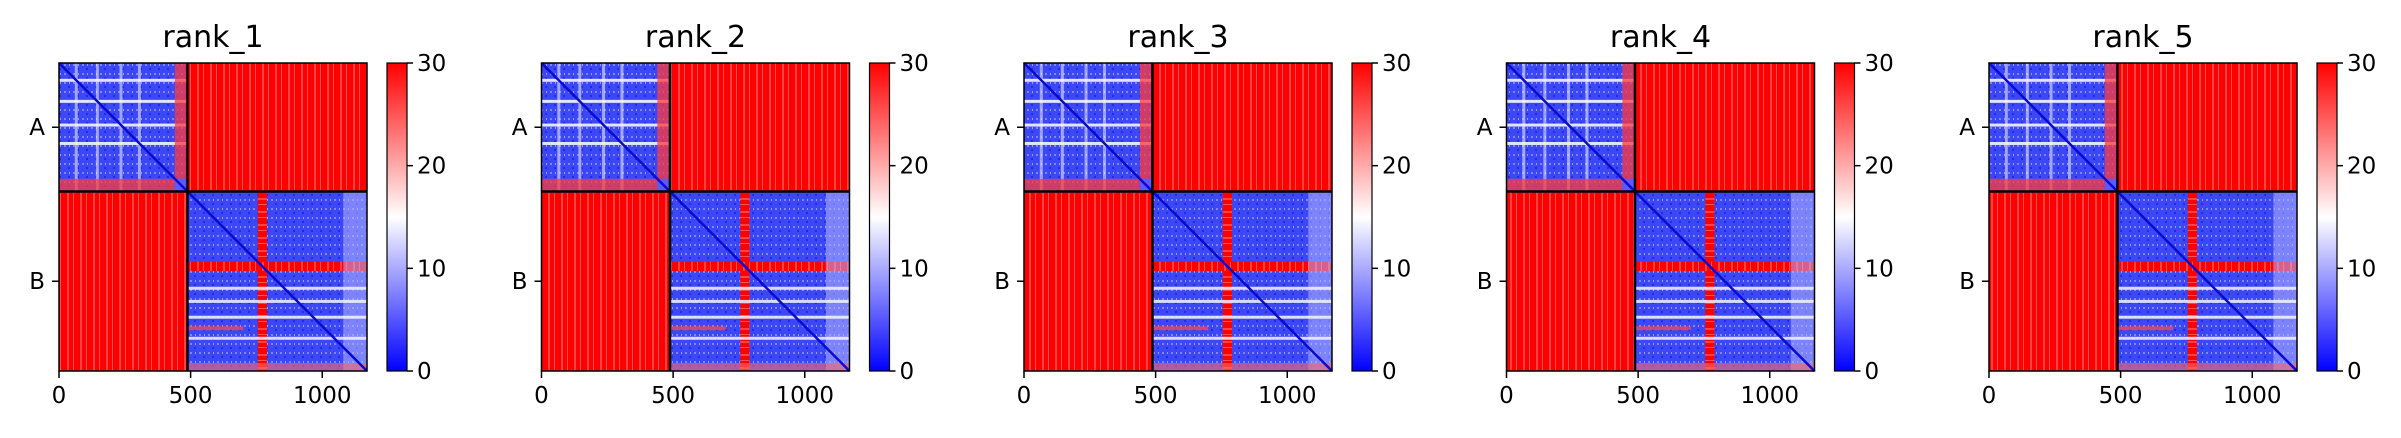  Describe the element at coordinates (1660, 37) in the screenshot. I see `panel-title: rank_4` at that location.